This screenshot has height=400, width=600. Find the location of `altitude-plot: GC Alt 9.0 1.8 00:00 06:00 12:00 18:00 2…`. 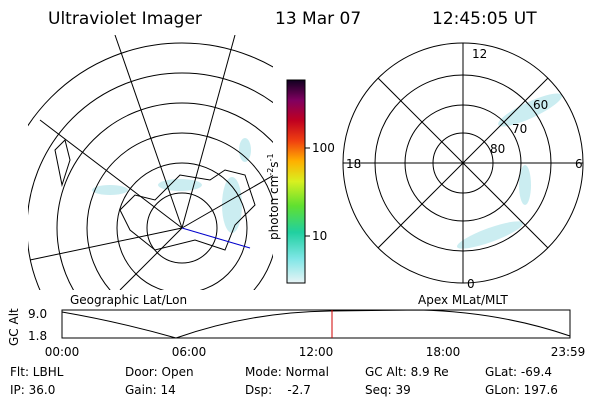

altitude-plot: GC Alt 9.0 1.8 00:00 06:00 12:00 18:00 2… is located at coordinates (296, 333).